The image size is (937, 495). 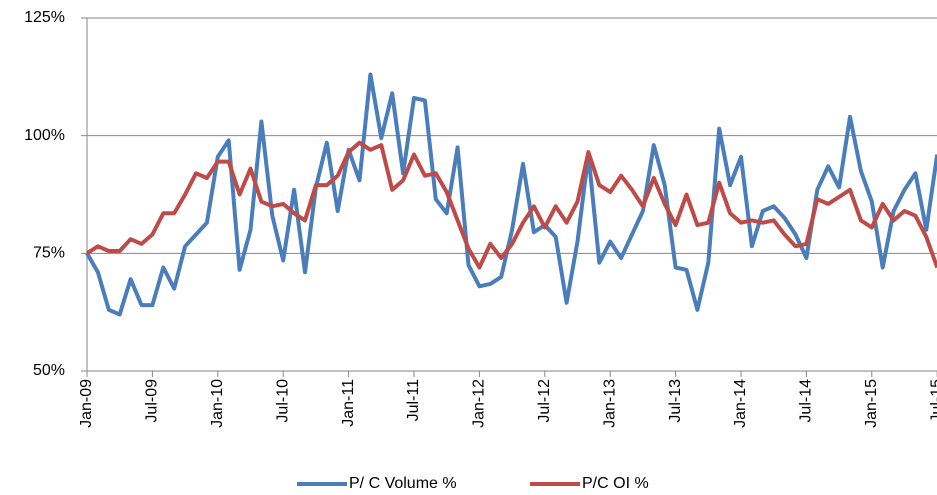 What do you see at coordinates (44, 135) in the screenshot?
I see `y-tick-label: 100%` at bounding box center [44, 135].